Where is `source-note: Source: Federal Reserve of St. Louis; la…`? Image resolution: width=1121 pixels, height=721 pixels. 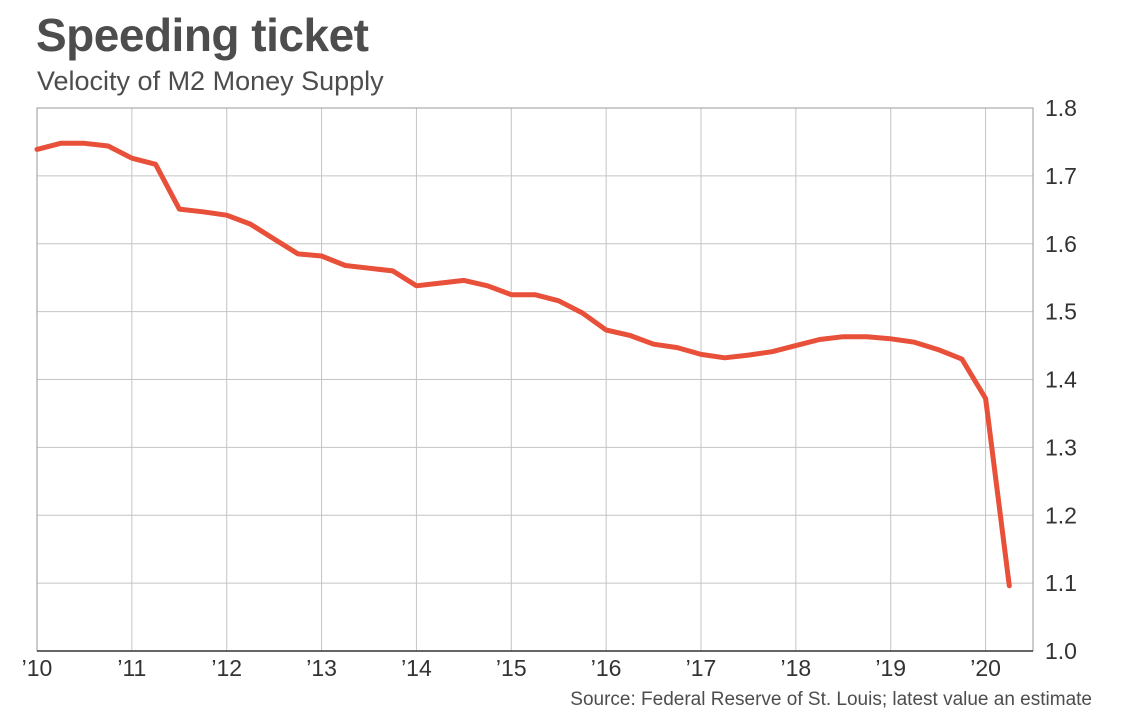
source-note: Source: Federal Reserve of St. Louis; la… is located at coordinates (831, 699).